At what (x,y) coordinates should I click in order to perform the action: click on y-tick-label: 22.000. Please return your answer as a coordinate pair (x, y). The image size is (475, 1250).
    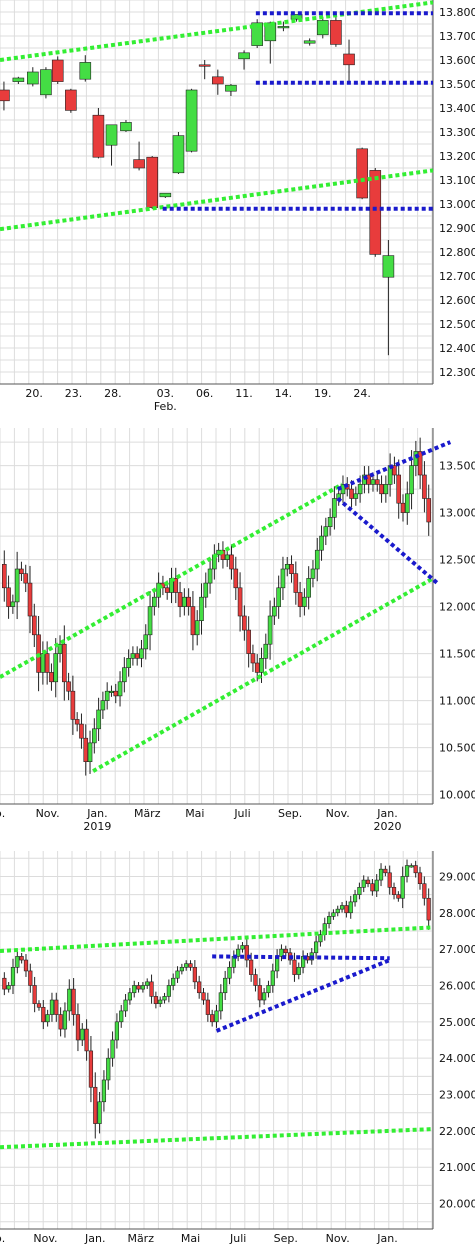
    Looking at the image, I should click on (457, 1131).